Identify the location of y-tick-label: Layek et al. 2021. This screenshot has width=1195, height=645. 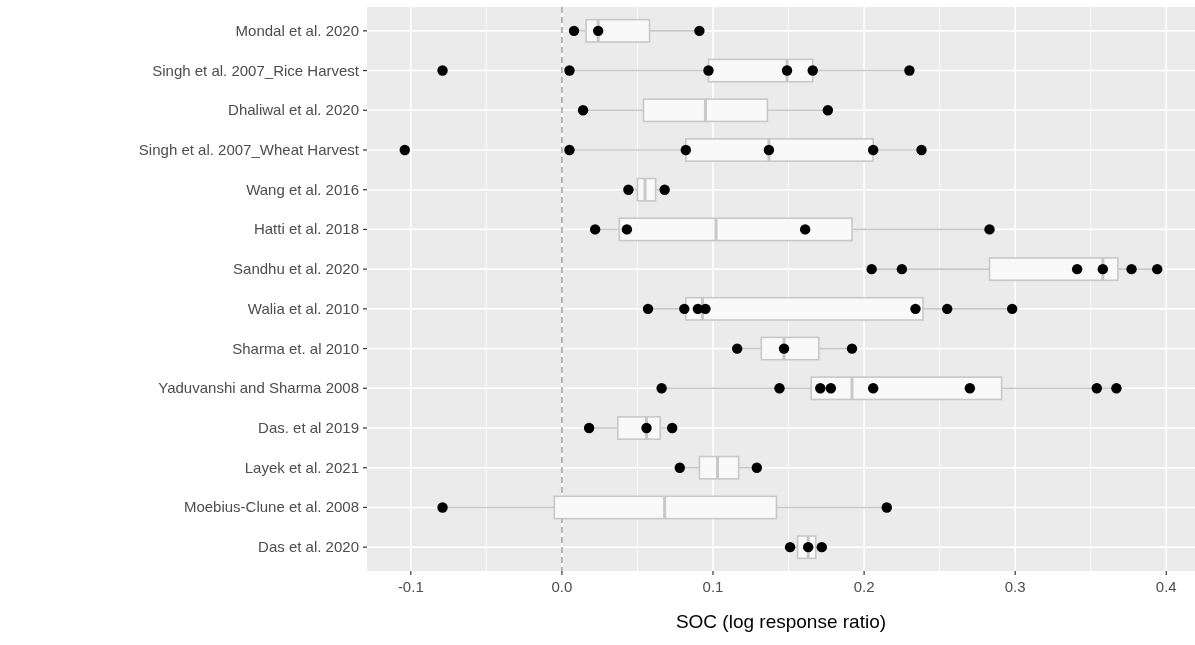
(301, 467).